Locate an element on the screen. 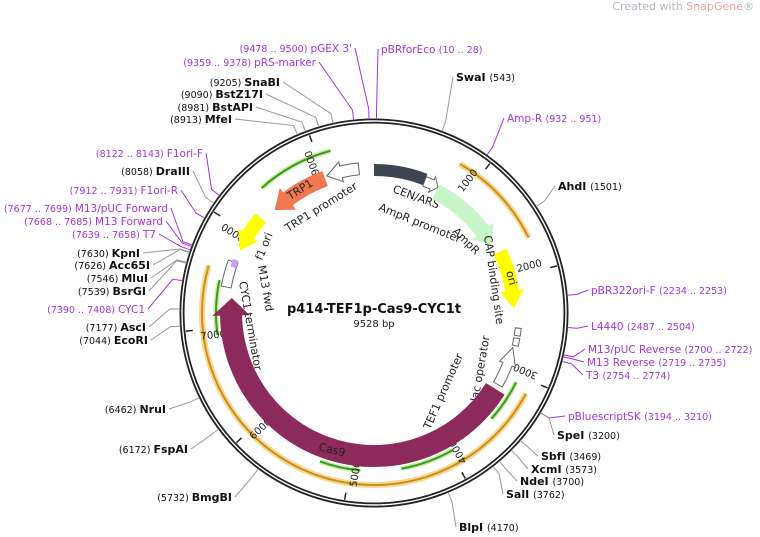 The height and width of the screenshot is (537, 760). primer-m13-puc-reverse: M13/pUC Reverse (2700 .. 2722) is located at coordinates (670, 350).